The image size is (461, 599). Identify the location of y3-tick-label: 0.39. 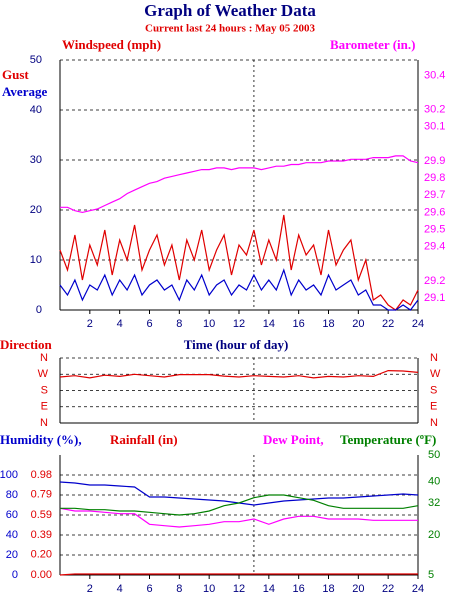
(41, 535).